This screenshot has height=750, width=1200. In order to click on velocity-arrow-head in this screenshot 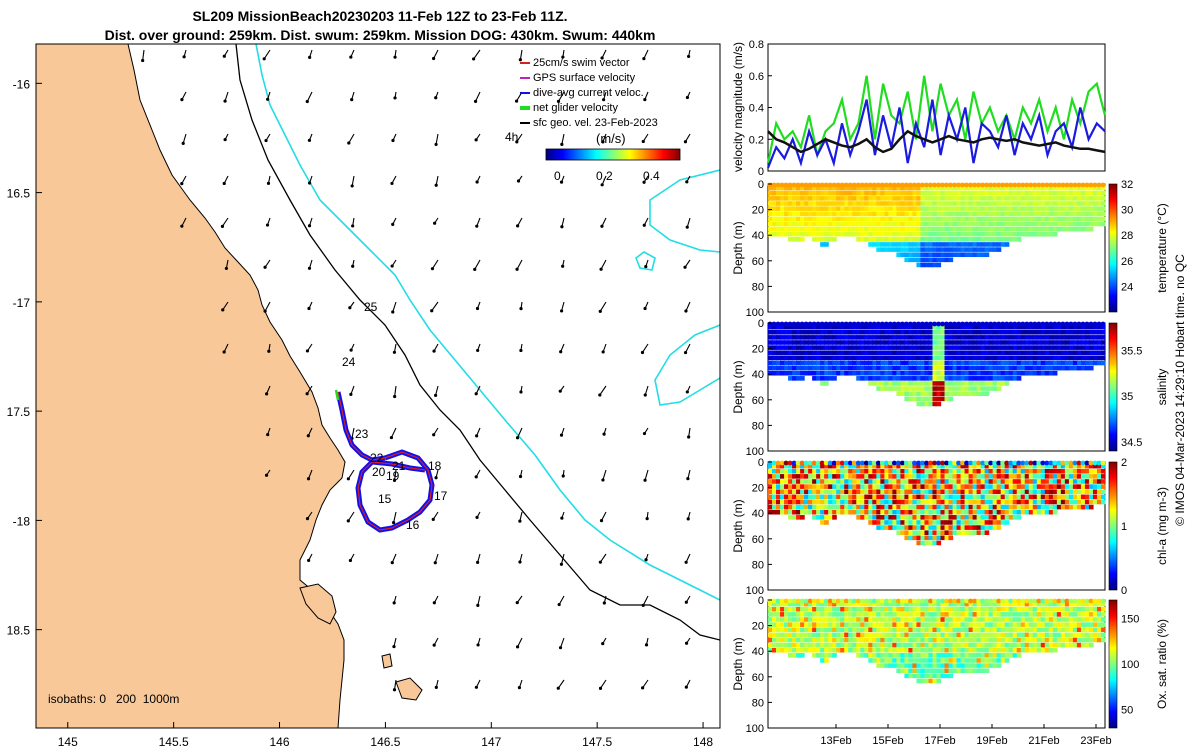, I will do `click(476, 140)`.